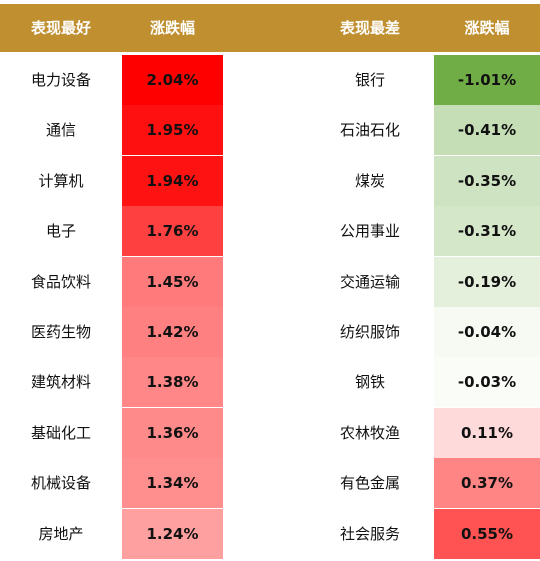 This screenshot has height=561, width=540. Describe the element at coordinates (487, 382) in the screenshot. I see `worst-change-value: -0.03%` at that location.